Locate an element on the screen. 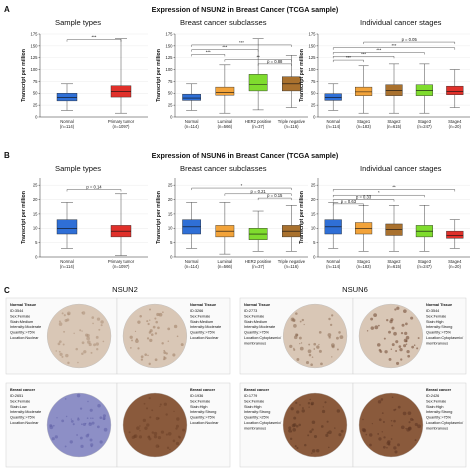 This screenshot has width=474, height=474. significance-bracket is located at coordinates (274, 64).